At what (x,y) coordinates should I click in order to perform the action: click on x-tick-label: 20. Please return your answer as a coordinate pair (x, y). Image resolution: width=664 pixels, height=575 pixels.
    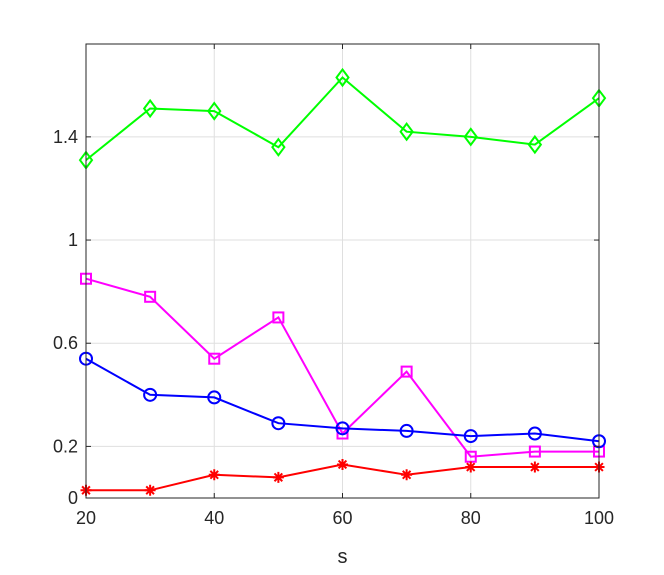
    Looking at the image, I should click on (86, 518).